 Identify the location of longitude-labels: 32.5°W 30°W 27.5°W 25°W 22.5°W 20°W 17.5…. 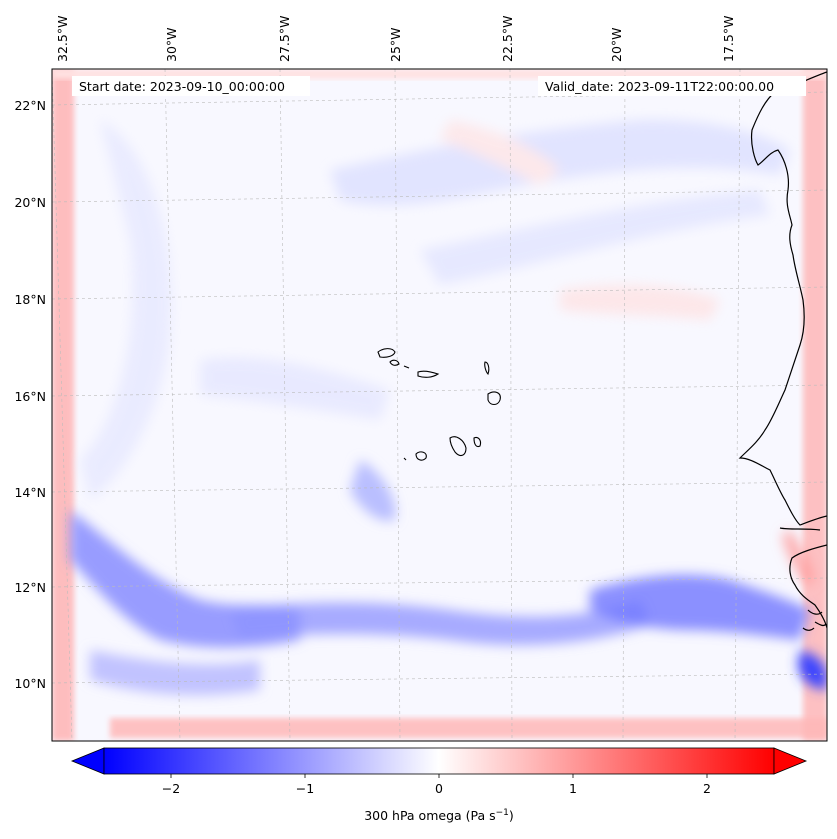
(395, 39).